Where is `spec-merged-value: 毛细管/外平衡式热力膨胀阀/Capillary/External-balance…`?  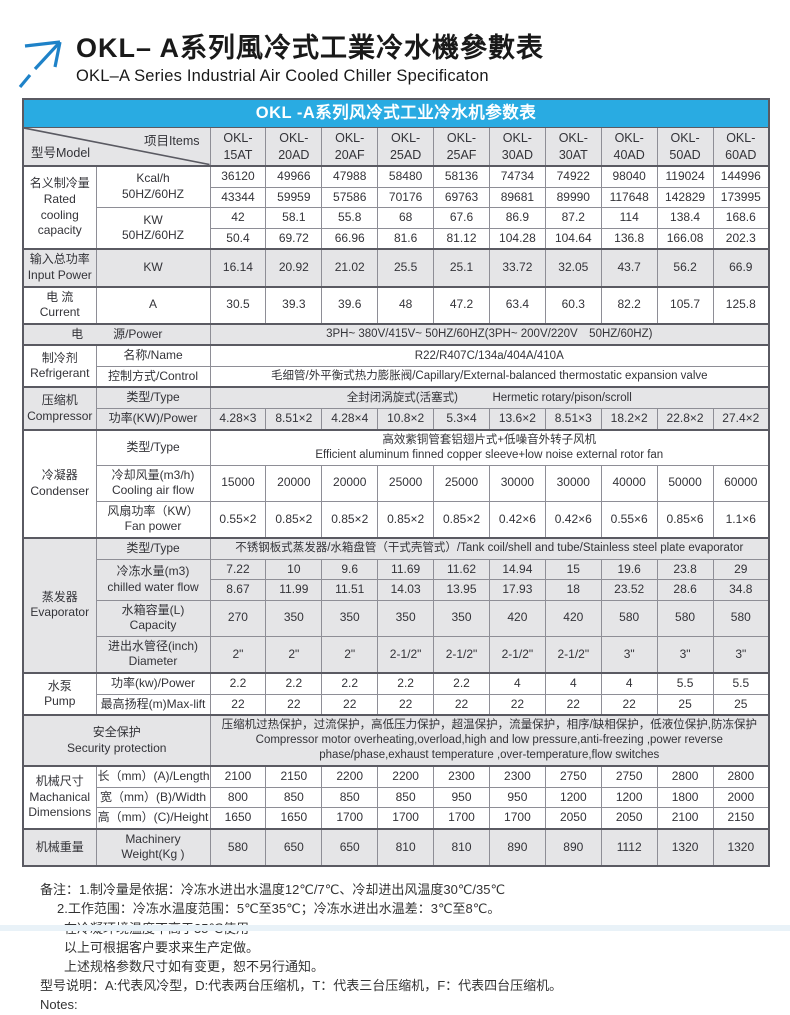
spec-merged-value: 毛细管/外平衡式热力膨胀阀/Capillary/External-balance… is located at coordinates (489, 376).